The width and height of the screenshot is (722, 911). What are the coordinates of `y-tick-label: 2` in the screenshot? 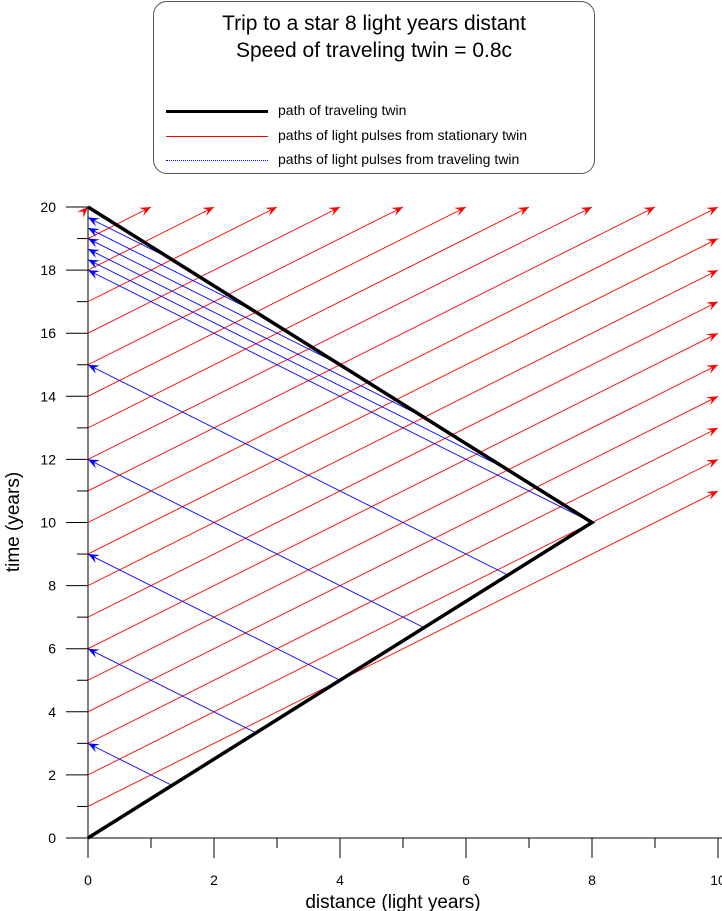 It's located at (52, 775).